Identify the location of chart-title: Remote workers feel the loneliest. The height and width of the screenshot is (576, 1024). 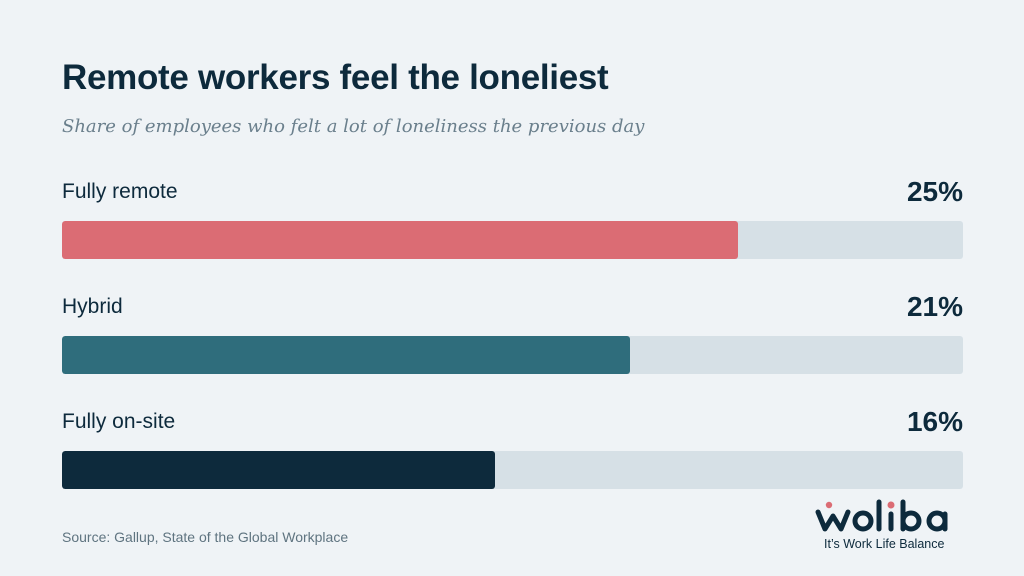
(335, 77).